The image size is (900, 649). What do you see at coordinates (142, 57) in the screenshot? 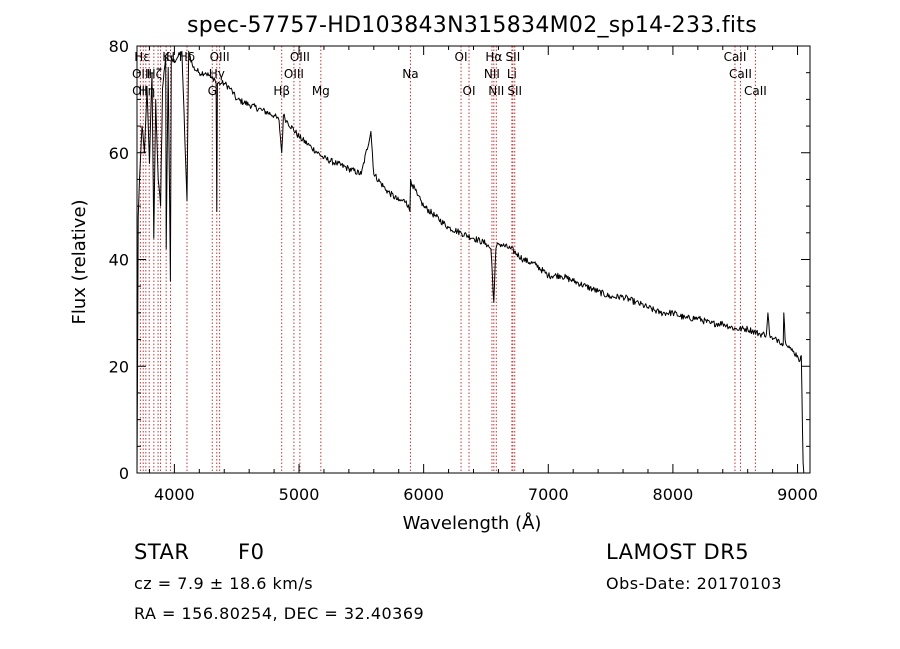
I see `line-marker-label: Hε` at bounding box center [142, 57].